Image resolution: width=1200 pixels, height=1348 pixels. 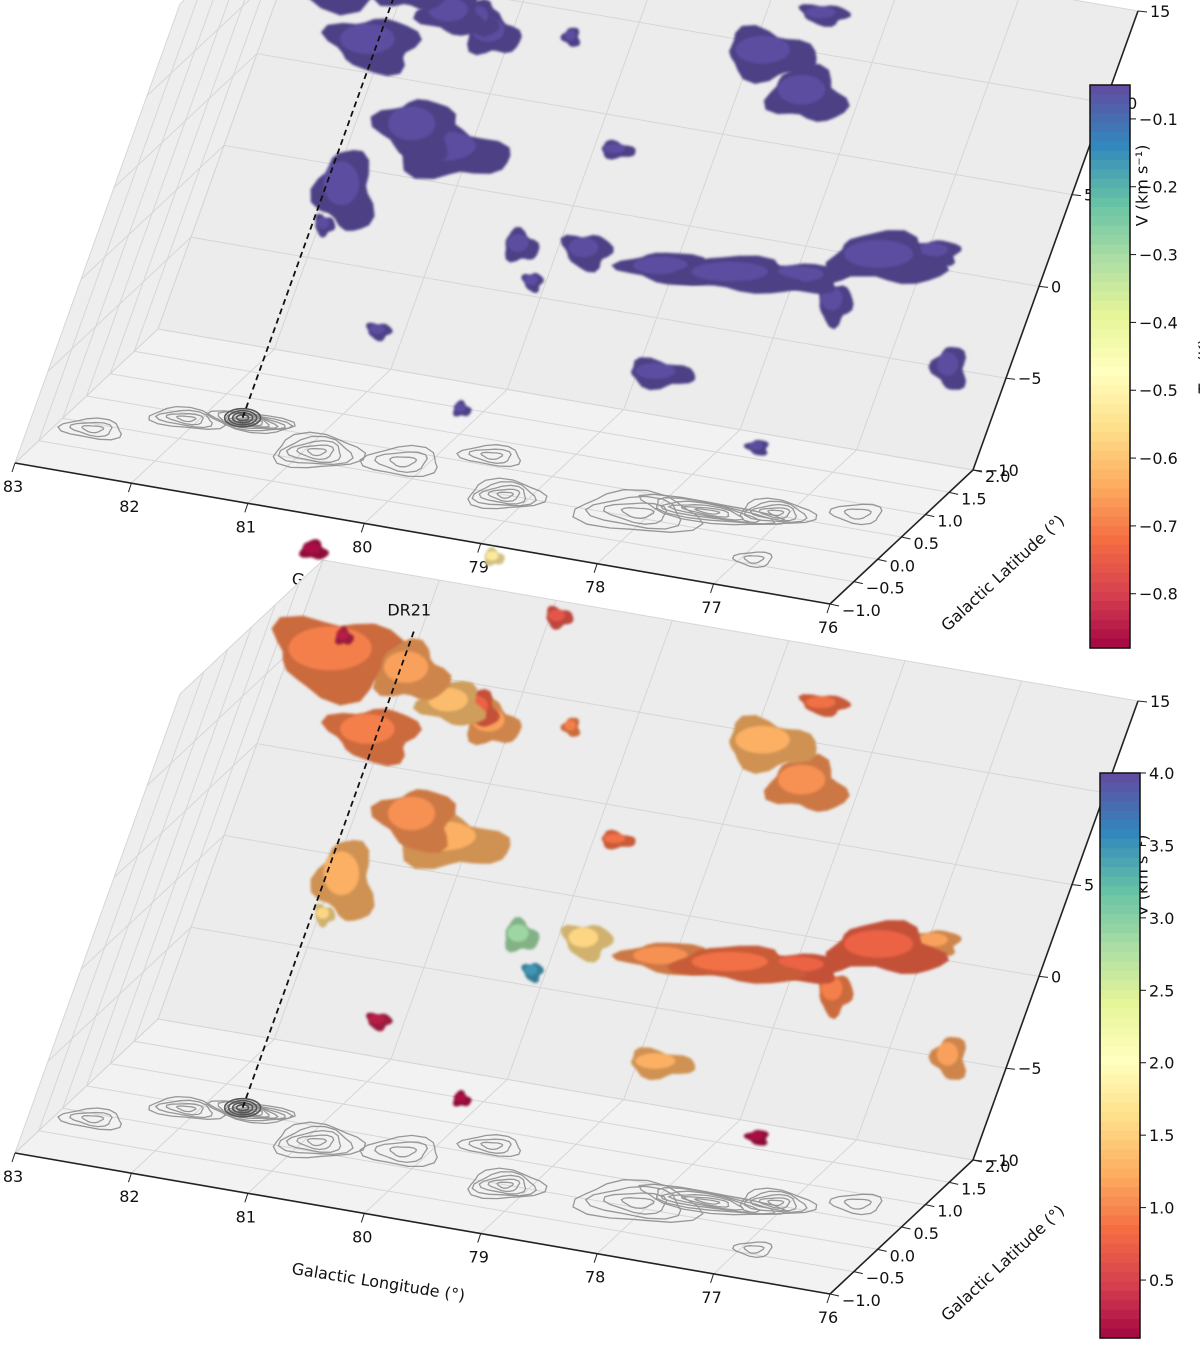 I want to click on x-axis-label: Galactic Longitude (°), so click(x=379, y=1282).